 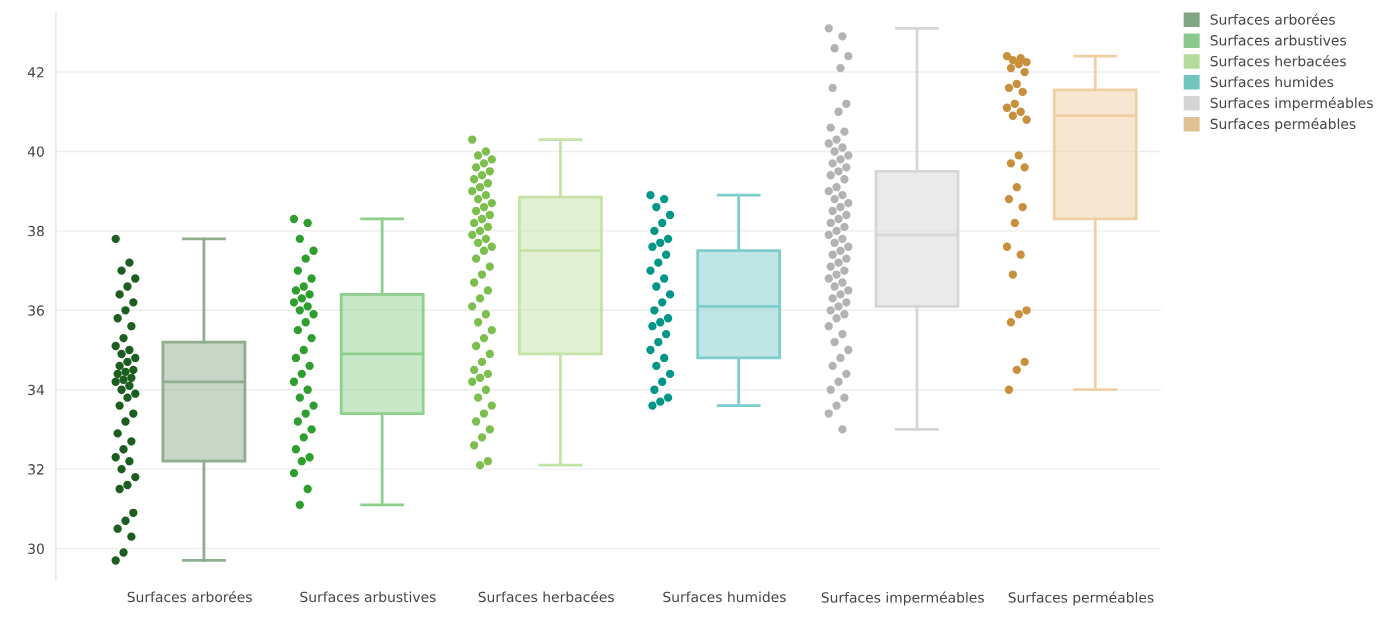 What do you see at coordinates (36, 390) in the screenshot?
I see `y-tick-label: 34` at bounding box center [36, 390].